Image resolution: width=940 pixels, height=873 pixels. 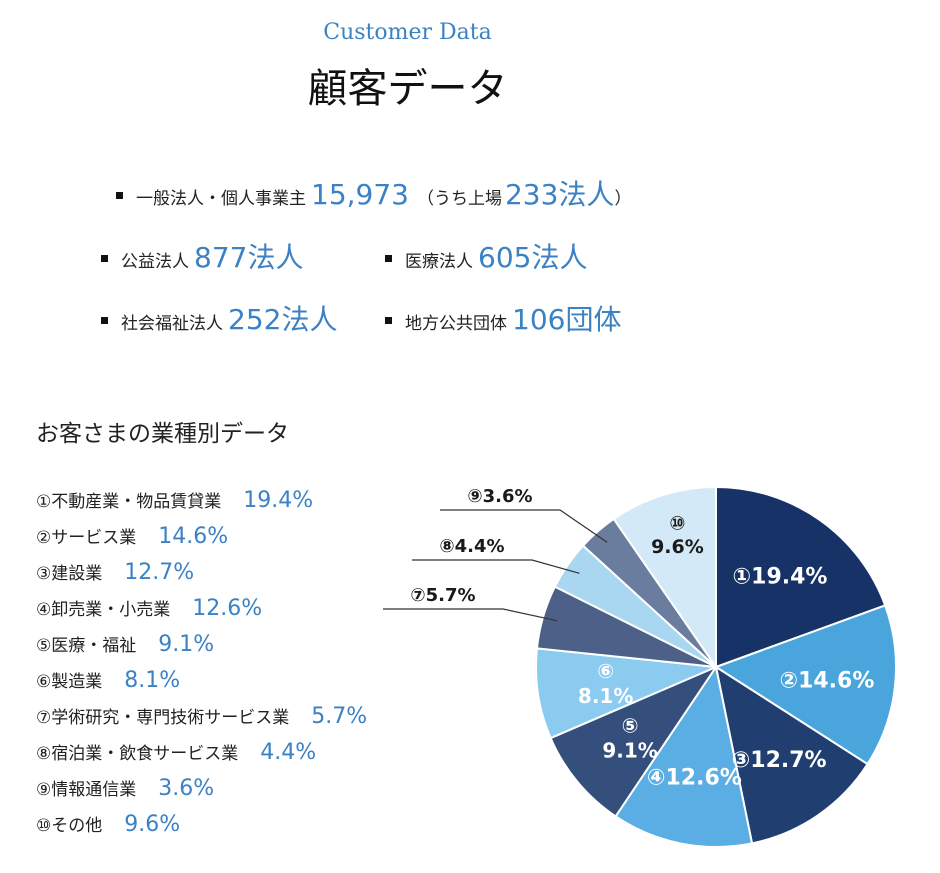 What do you see at coordinates (69, 826) in the screenshot?
I see `industry-name: ⑩その他` at bounding box center [69, 826].